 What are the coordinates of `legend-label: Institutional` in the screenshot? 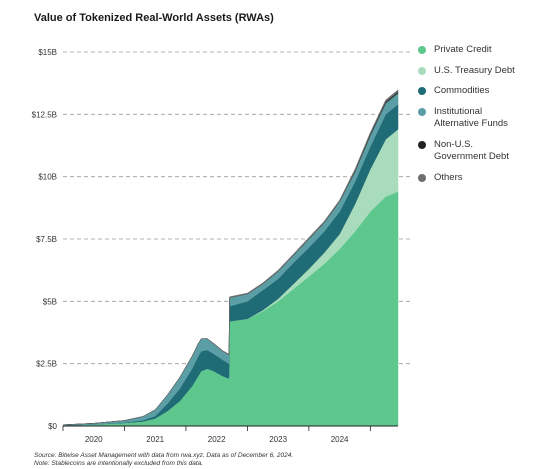 It's located at (458, 111).